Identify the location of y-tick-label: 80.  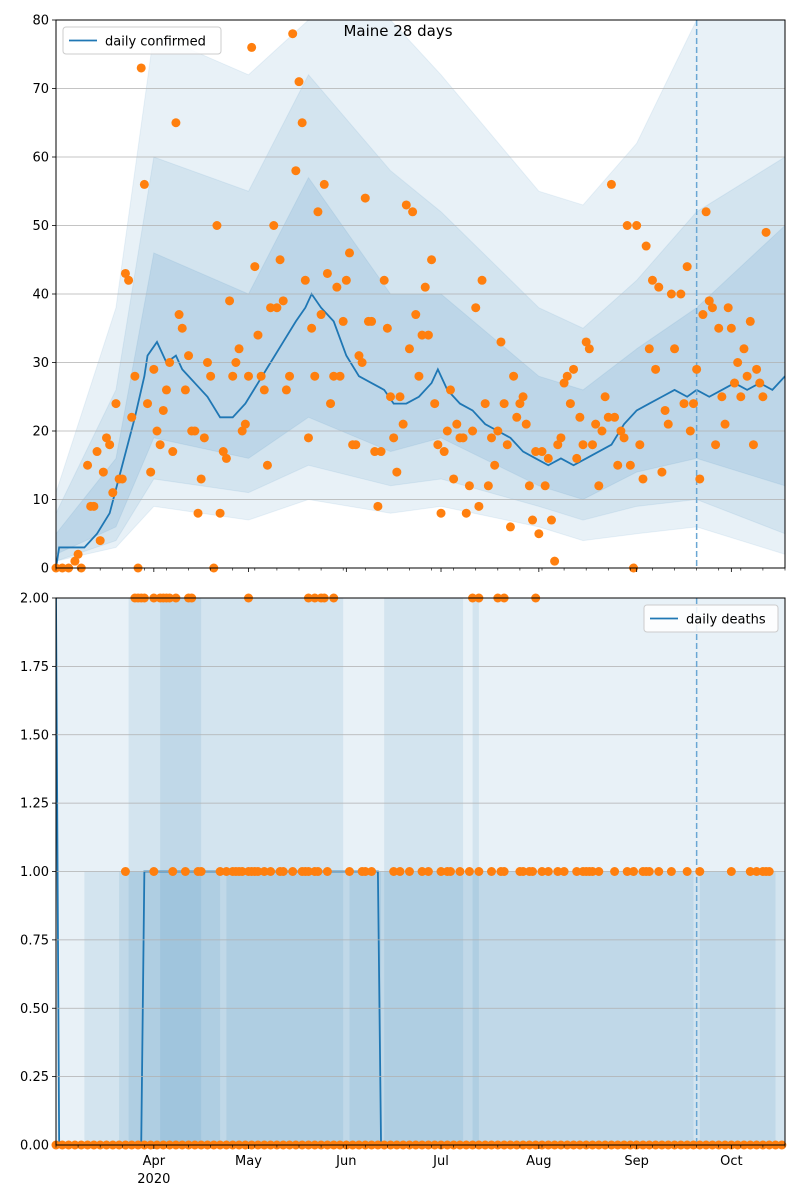
(40, 21).